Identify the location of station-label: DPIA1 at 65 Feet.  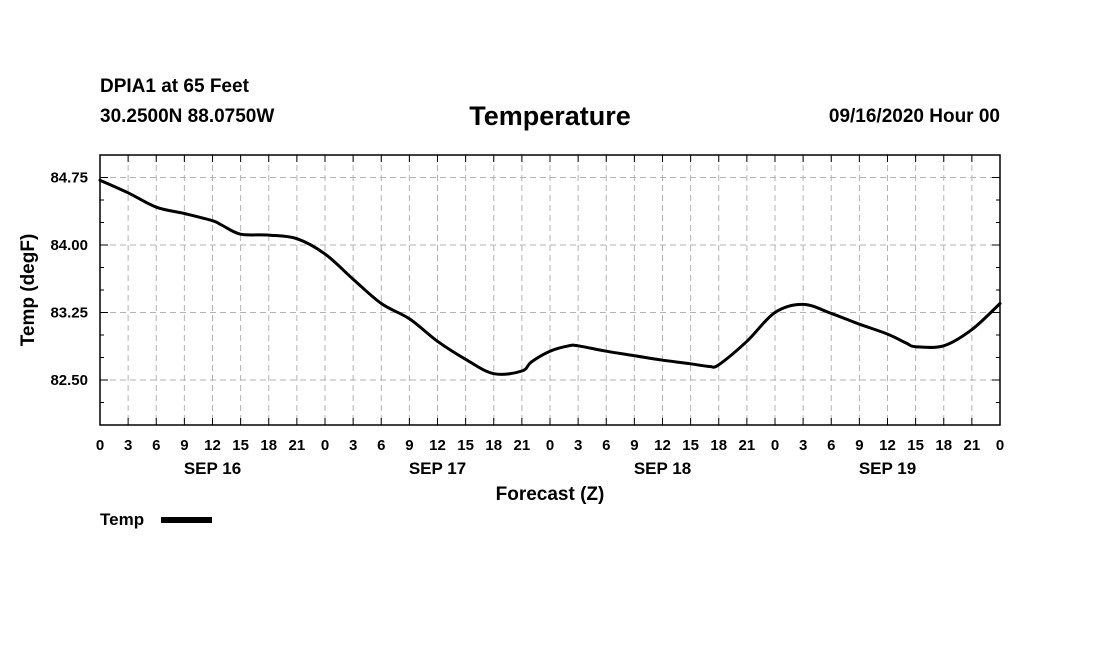
(174, 86).